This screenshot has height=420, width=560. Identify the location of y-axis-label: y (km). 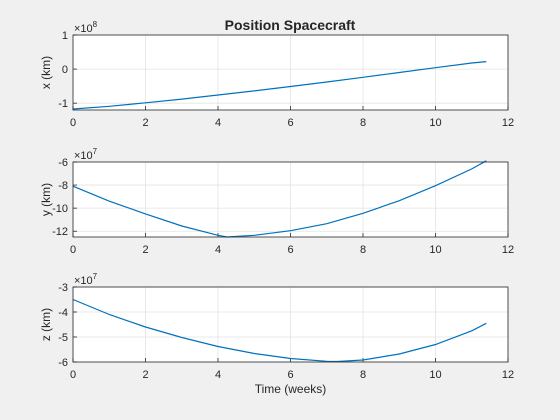
(46, 199).